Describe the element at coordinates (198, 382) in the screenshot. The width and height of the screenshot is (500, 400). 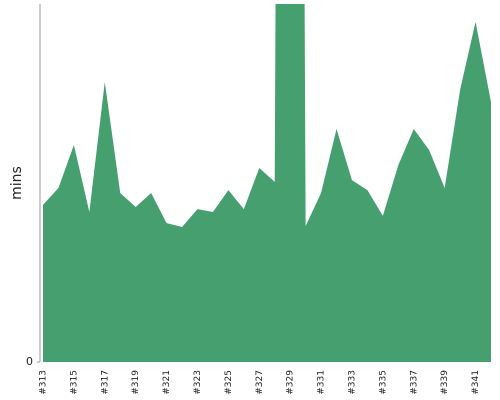
I see `x-tick-label: #323` at that location.